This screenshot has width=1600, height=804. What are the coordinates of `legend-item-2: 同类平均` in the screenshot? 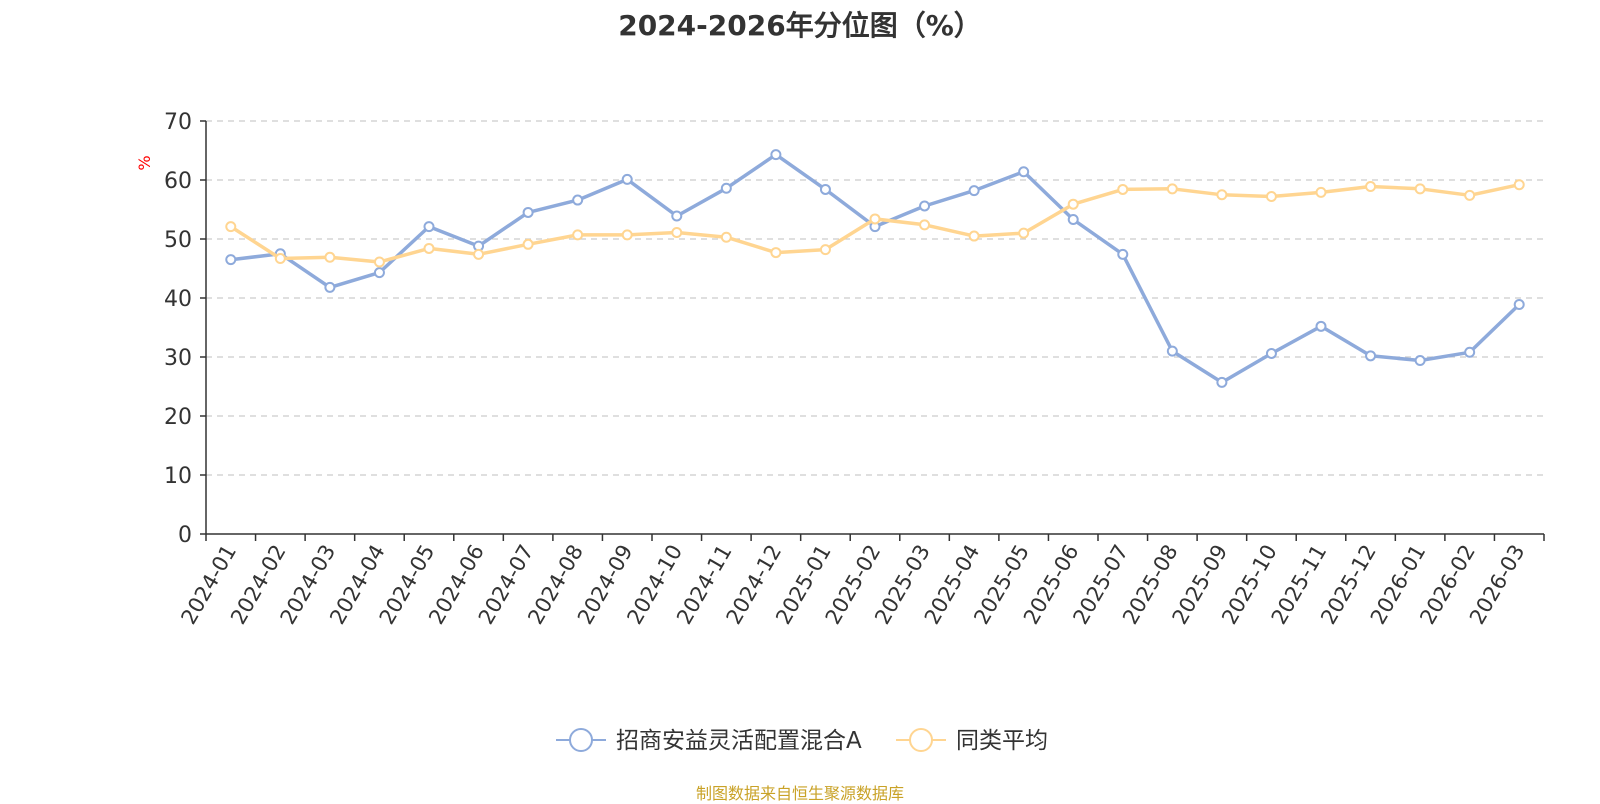 It's located at (972, 741).